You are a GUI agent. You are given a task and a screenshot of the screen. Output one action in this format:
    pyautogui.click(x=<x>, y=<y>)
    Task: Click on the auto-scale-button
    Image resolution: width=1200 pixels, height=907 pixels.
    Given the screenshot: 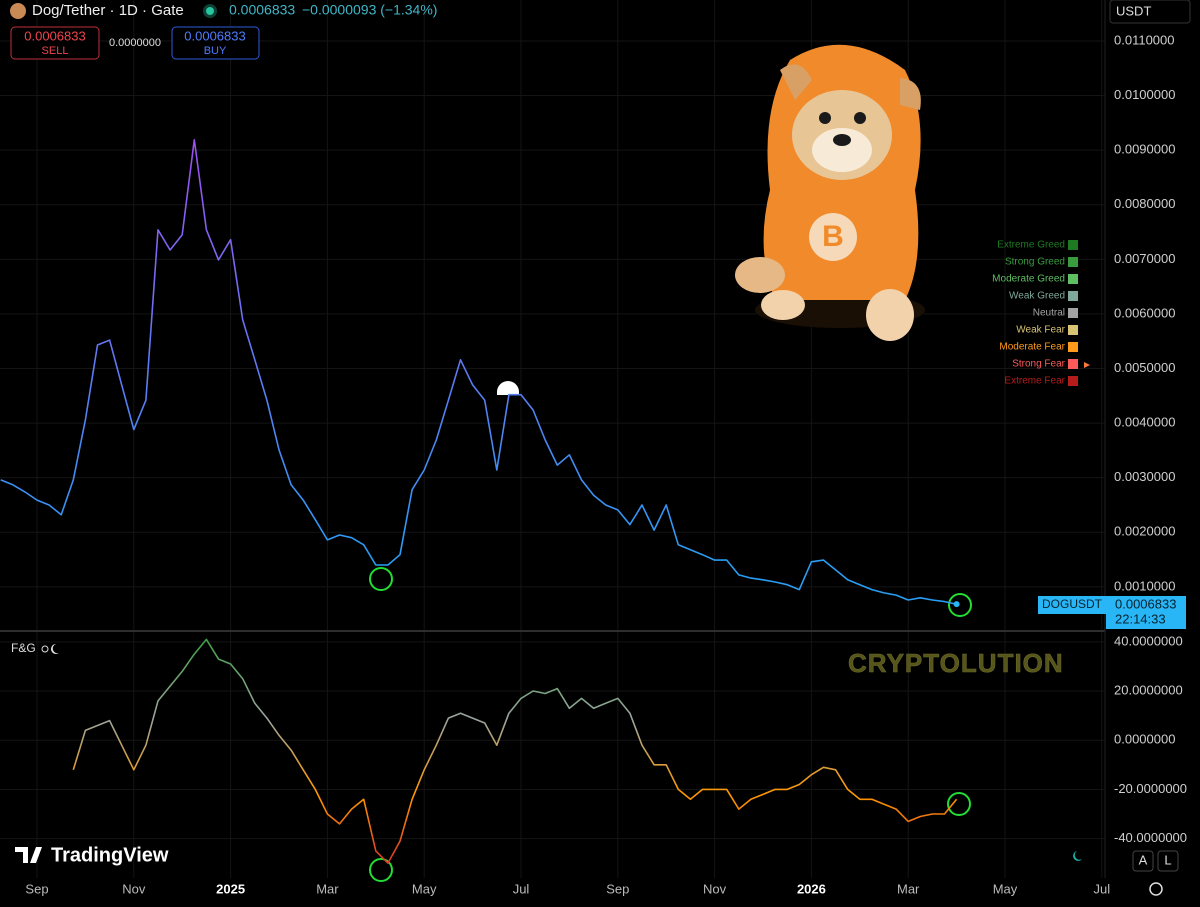 What is the action you would take?
    pyautogui.click(x=1143, y=861)
    